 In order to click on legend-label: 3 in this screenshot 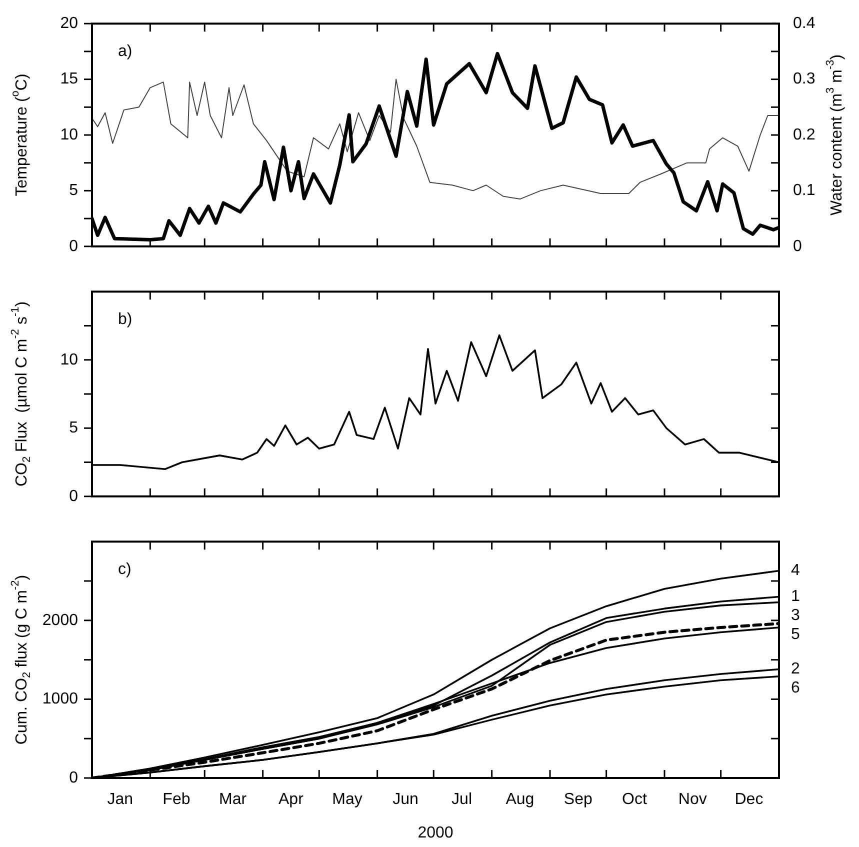, I will do `click(795, 615)`.